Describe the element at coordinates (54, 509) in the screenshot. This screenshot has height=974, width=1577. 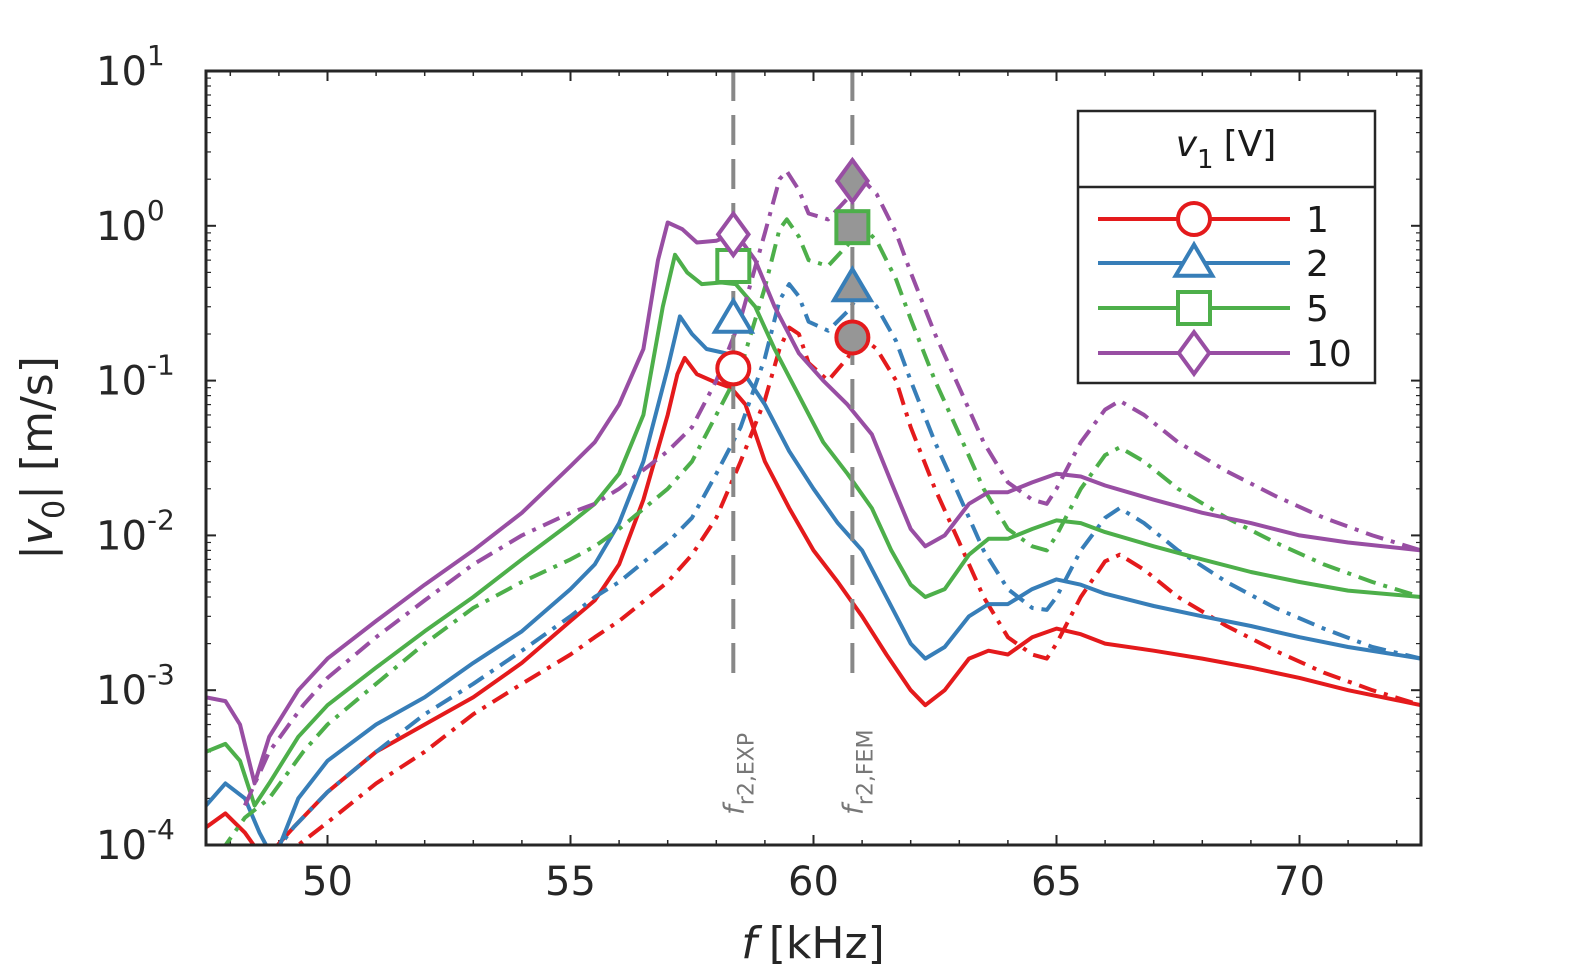
I see `y-axis-sub: 0` at that location.